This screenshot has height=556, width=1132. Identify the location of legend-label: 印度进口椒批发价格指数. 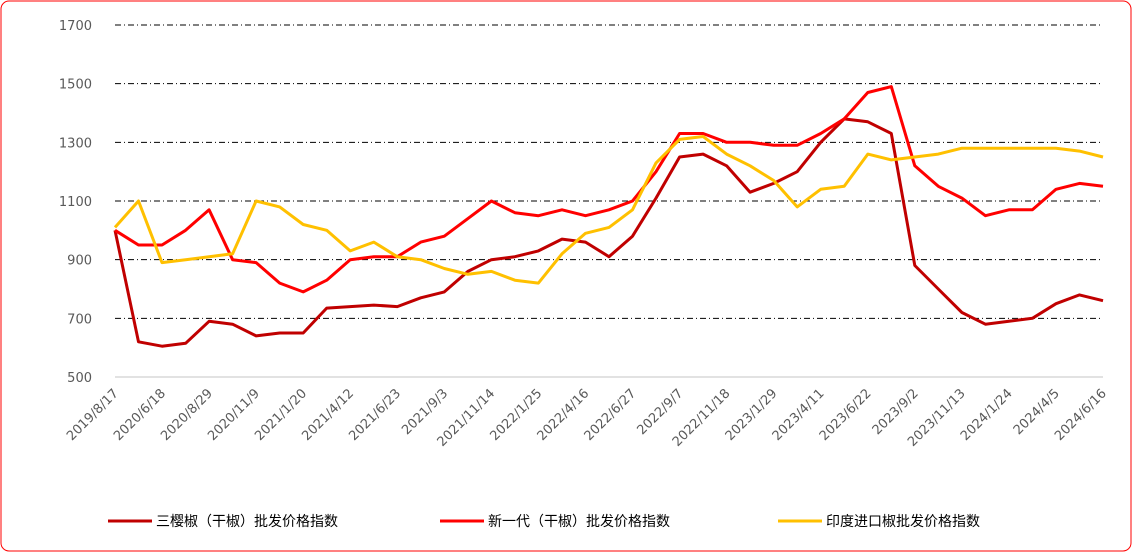
(903, 522).